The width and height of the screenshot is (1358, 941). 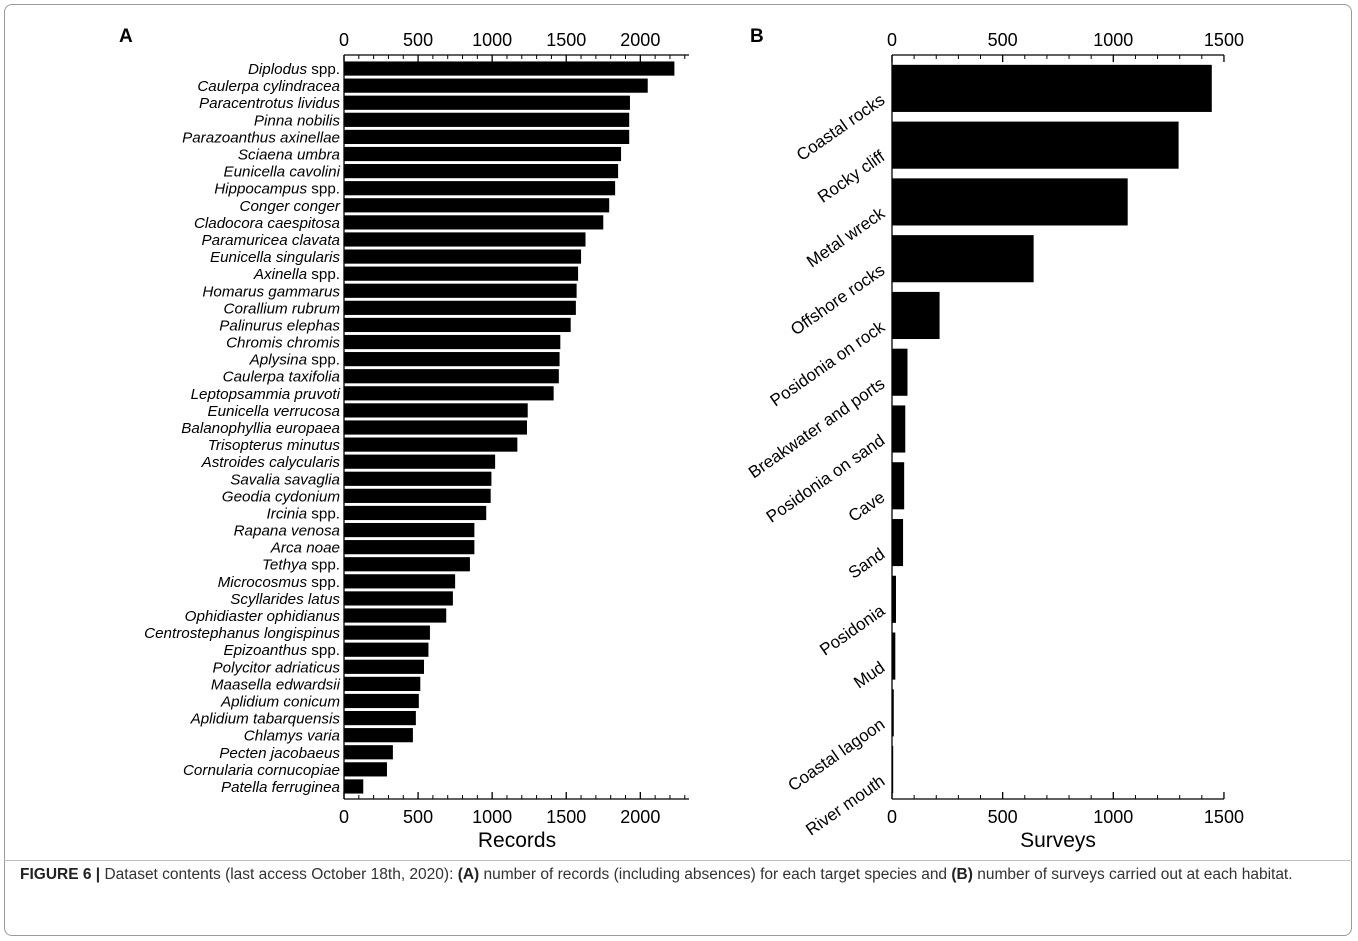 I want to click on bar-patella-ferruginea, so click(x=354, y=786).